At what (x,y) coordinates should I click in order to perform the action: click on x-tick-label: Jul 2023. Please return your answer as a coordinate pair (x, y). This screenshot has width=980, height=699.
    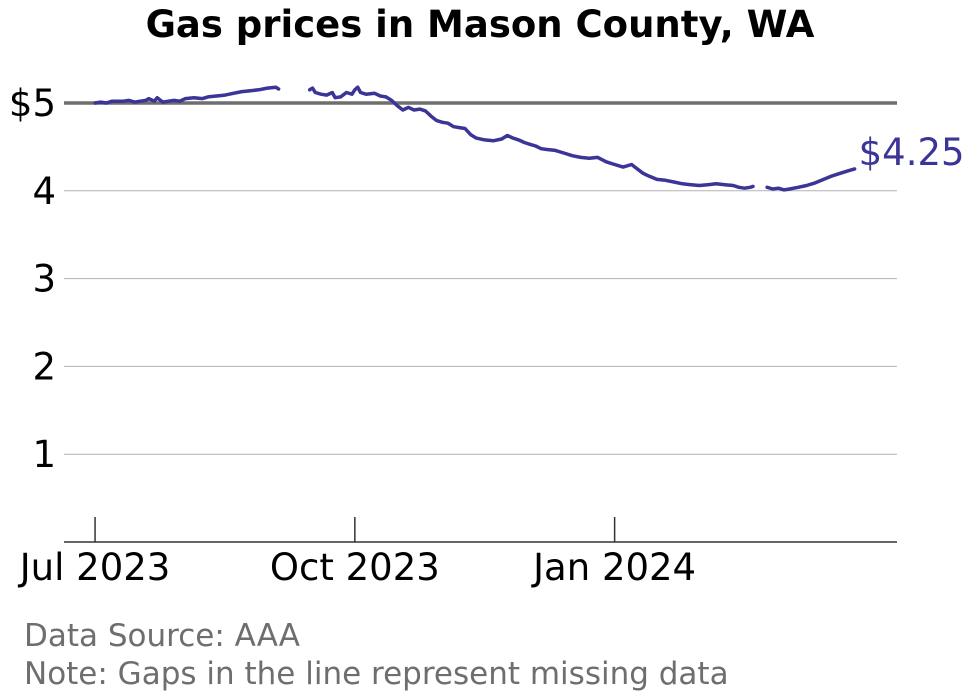
    Looking at the image, I should click on (94, 567).